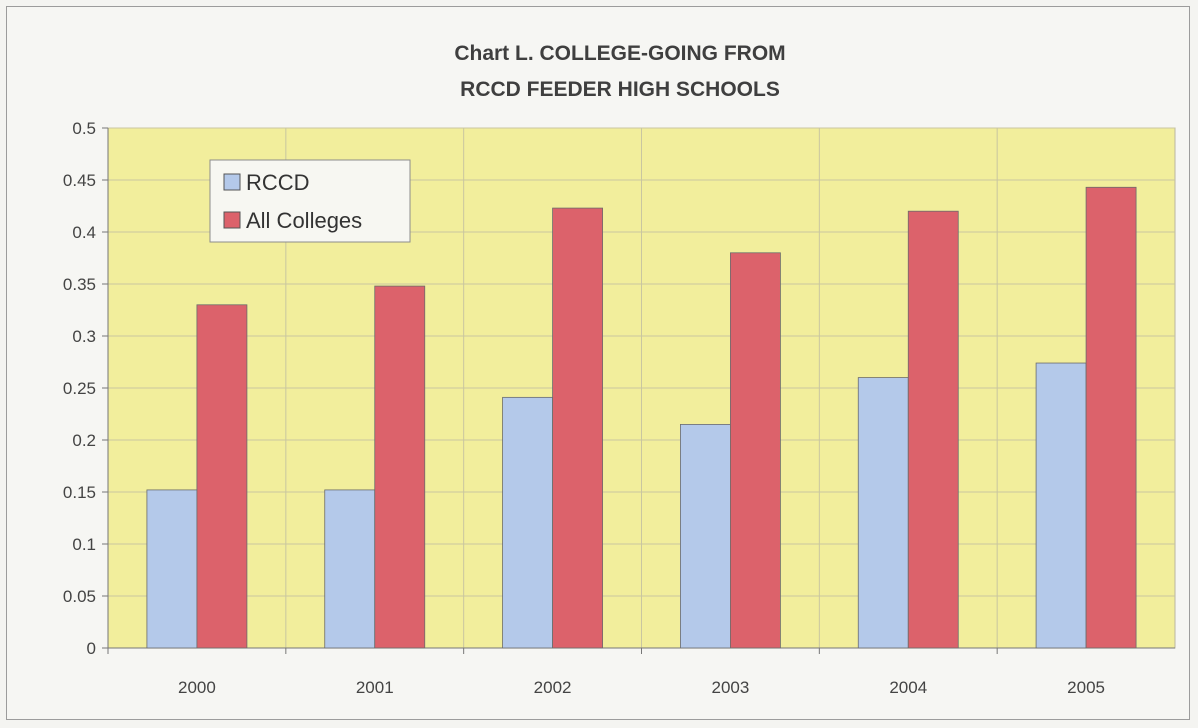 This screenshot has height=728, width=1198. What do you see at coordinates (232, 182) in the screenshot?
I see `legend-swatch-rccd` at bounding box center [232, 182].